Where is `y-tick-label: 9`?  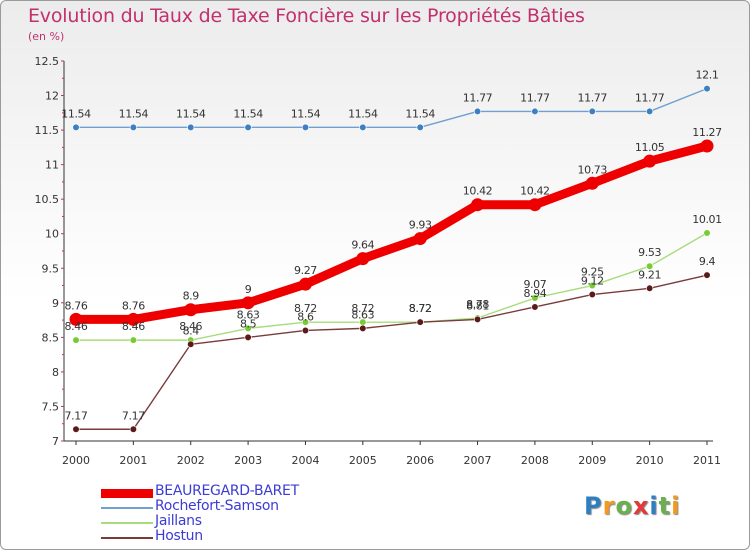 y-tick-label: 9 is located at coordinates (55, 303).